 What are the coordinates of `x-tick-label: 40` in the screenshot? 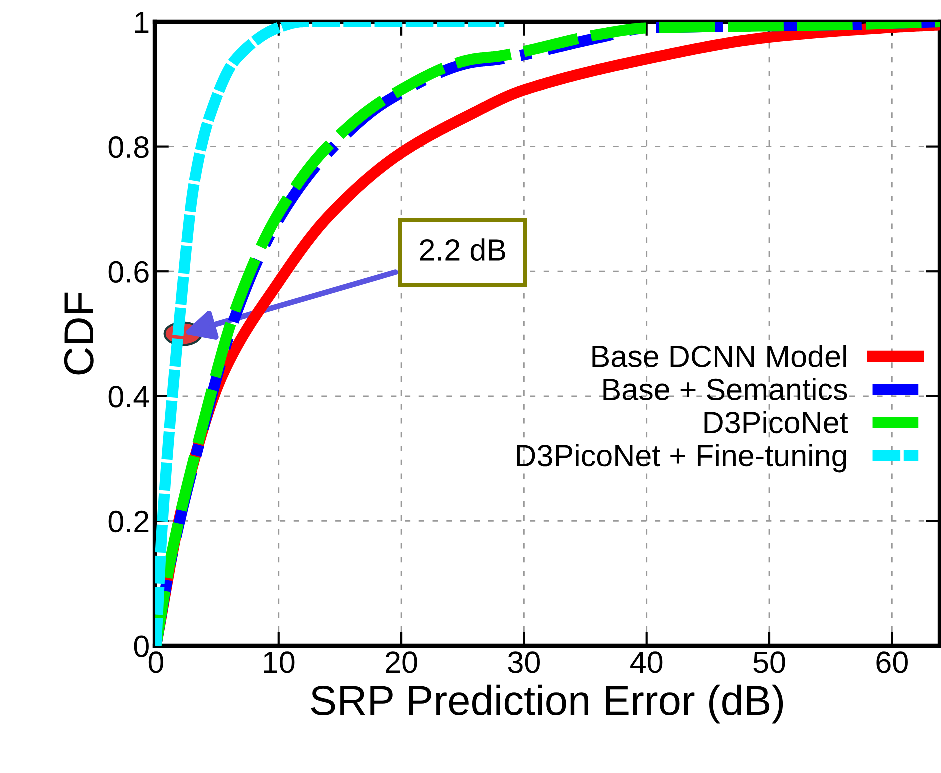 It's located at (646, 663).